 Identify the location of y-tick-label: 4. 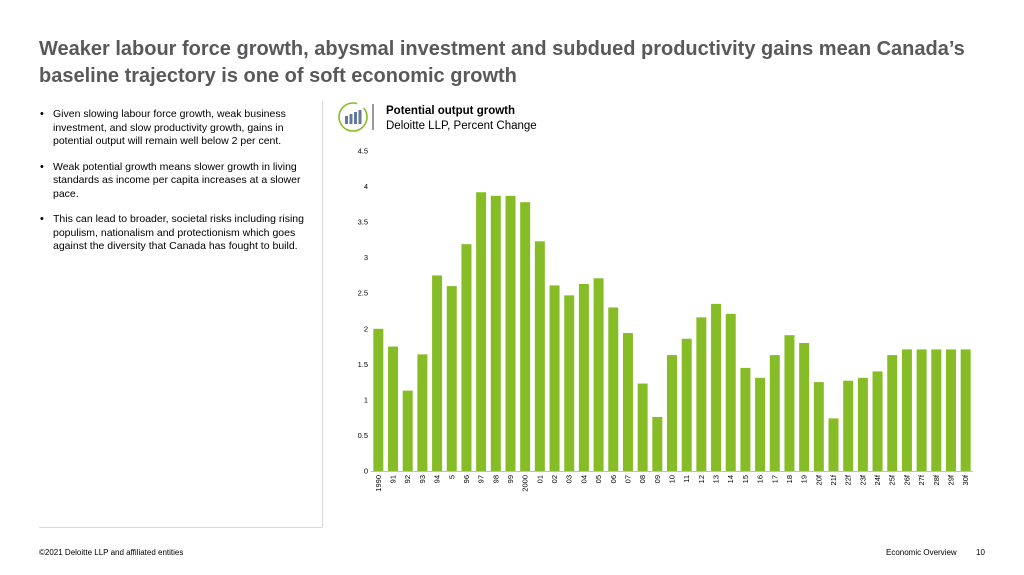
(366, 186).